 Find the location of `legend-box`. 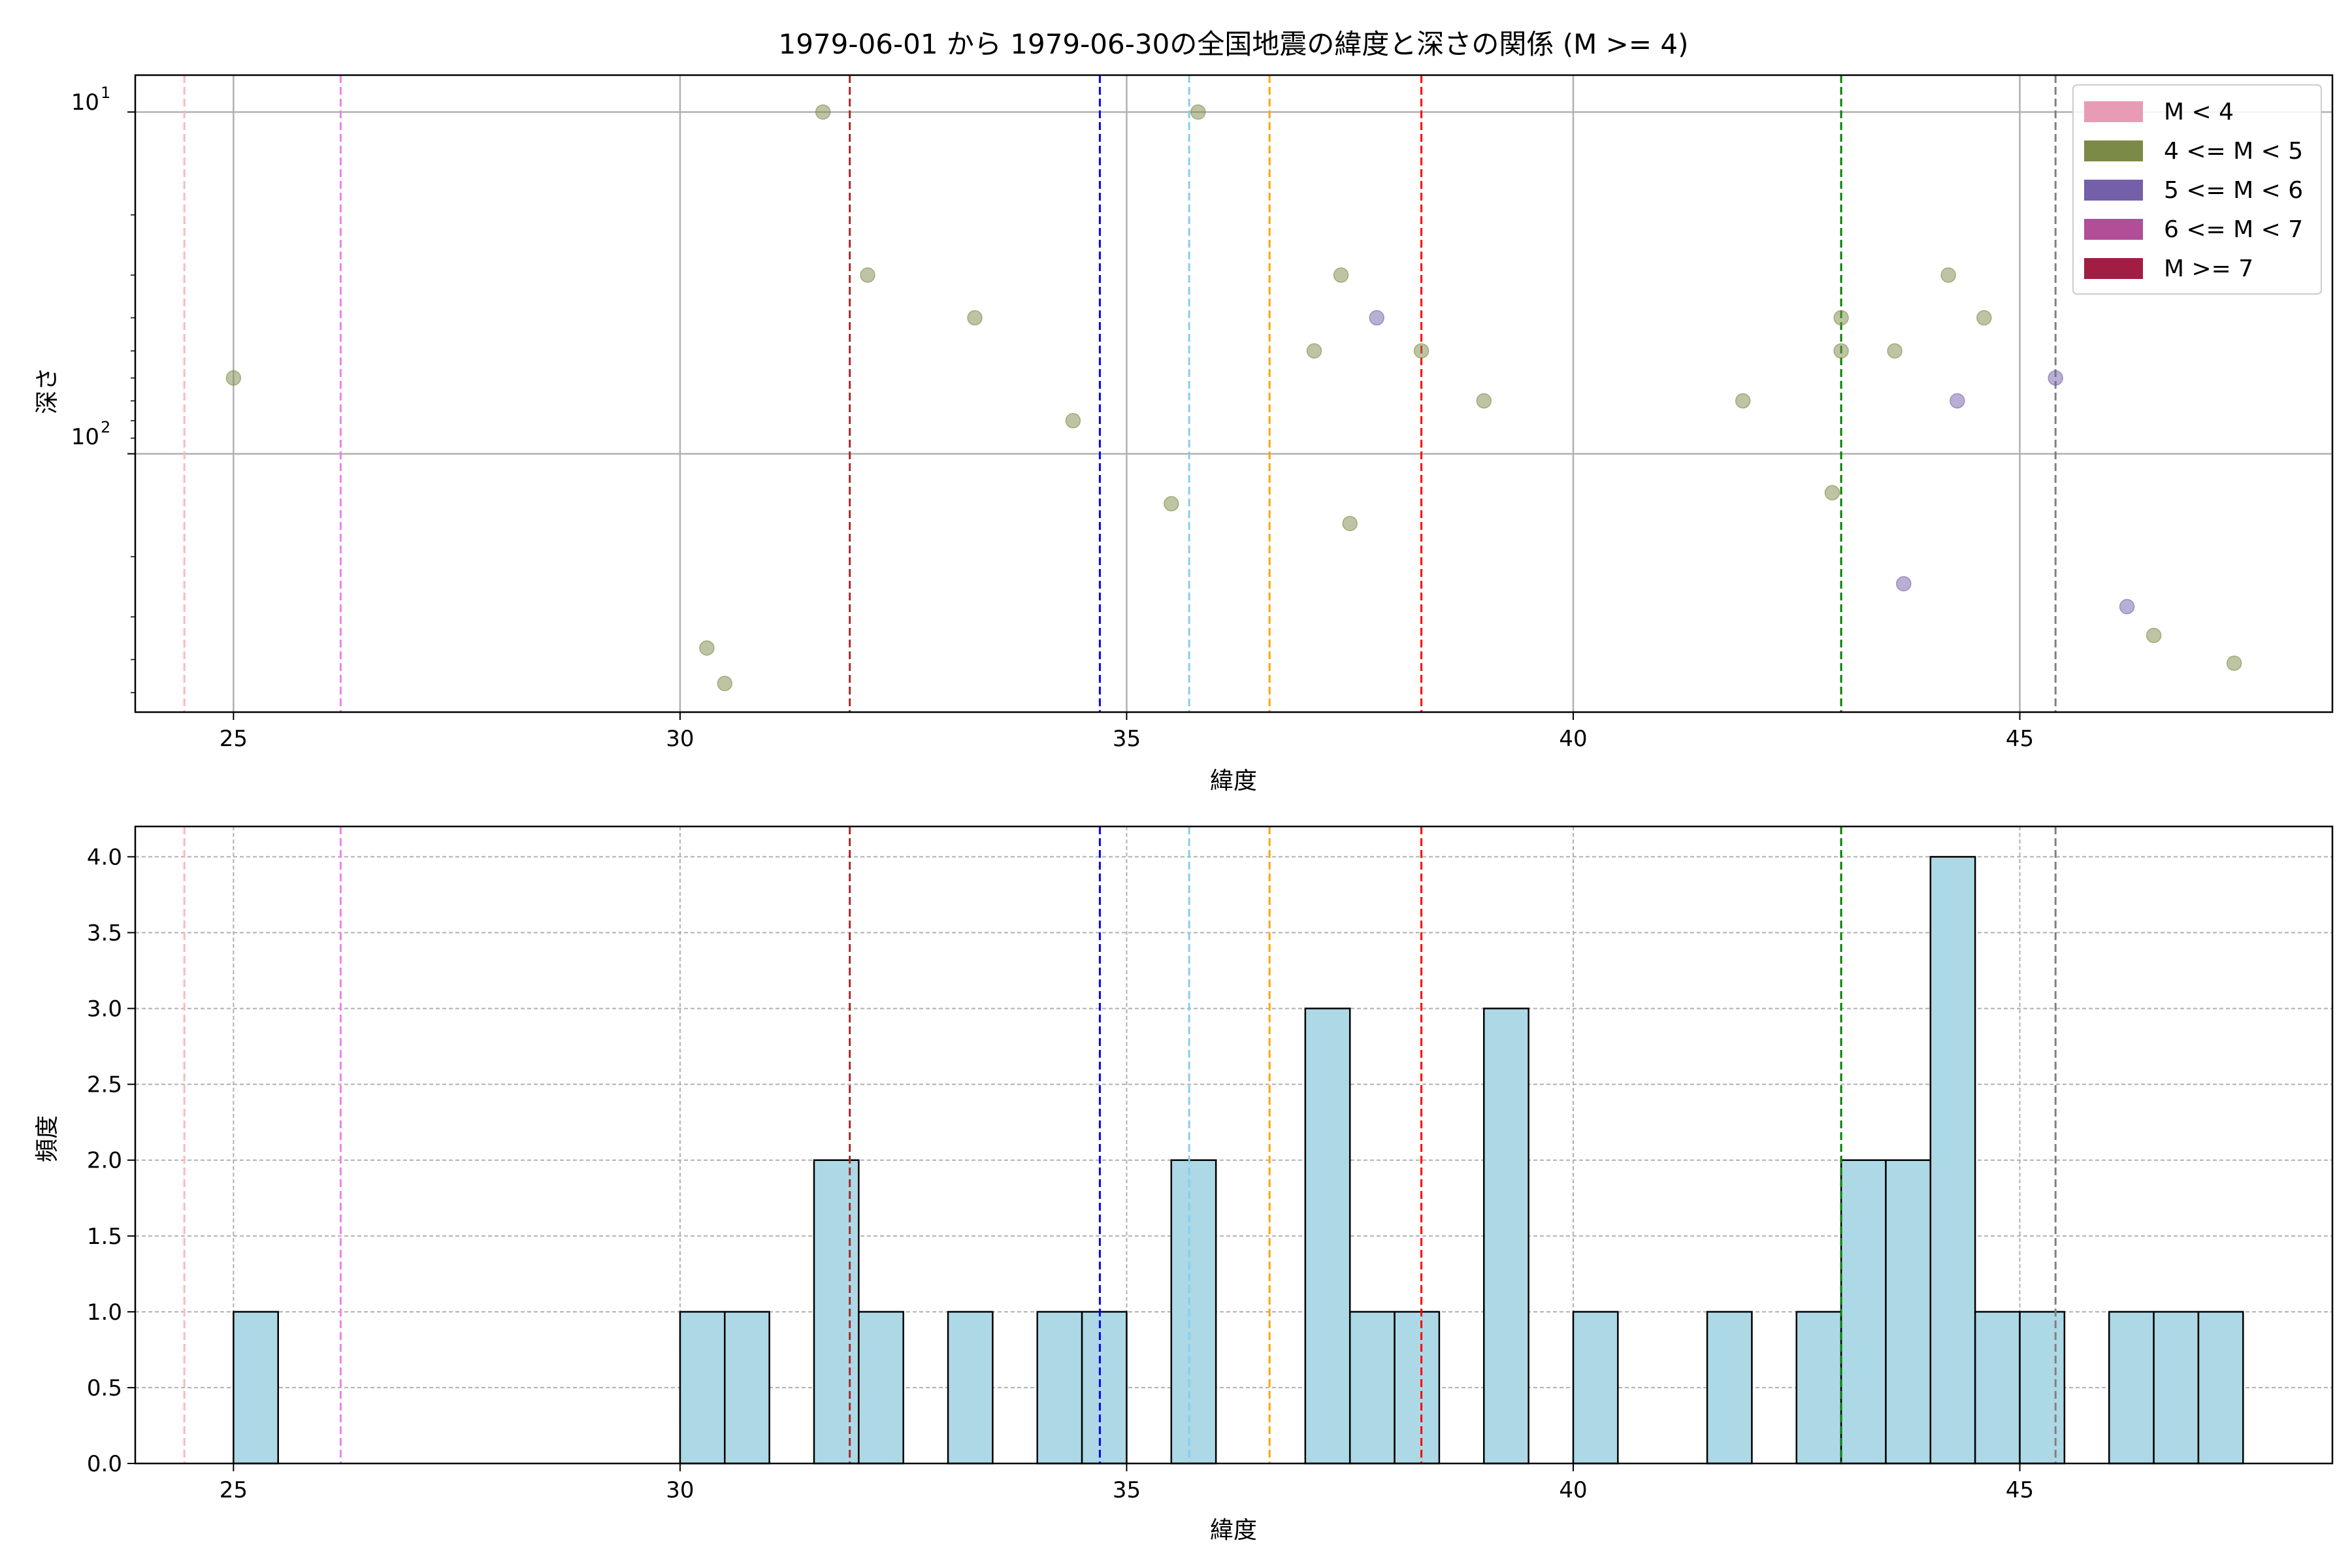

legend-box is located at coordinates (2197, 189).